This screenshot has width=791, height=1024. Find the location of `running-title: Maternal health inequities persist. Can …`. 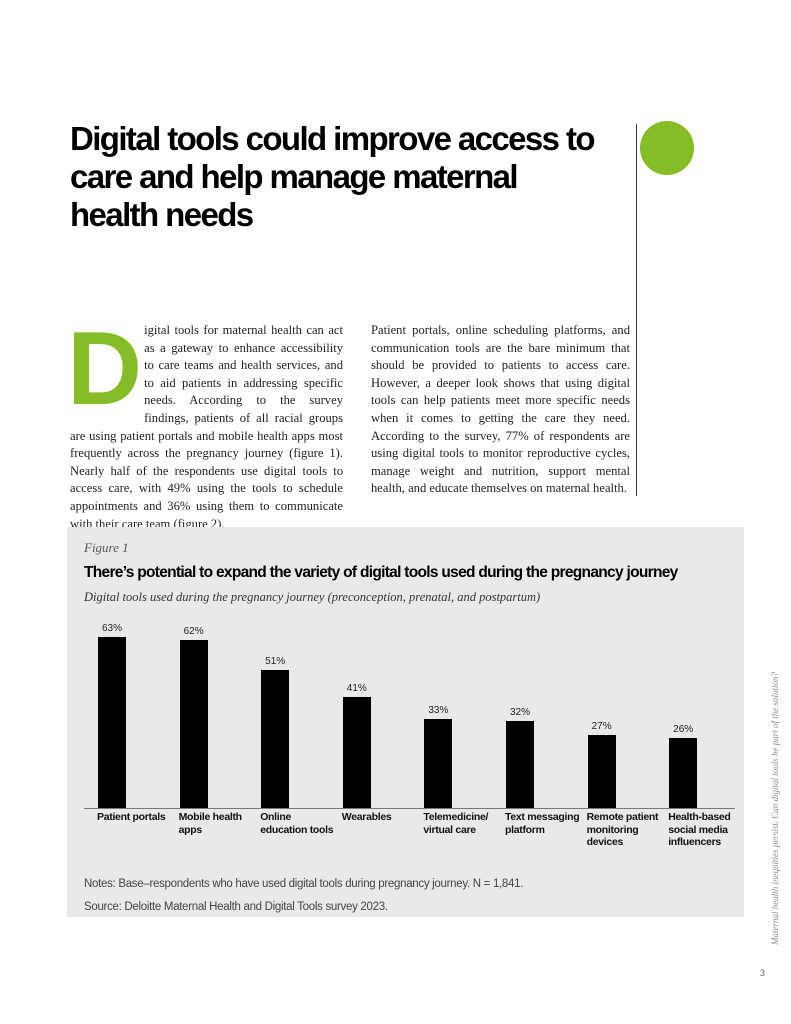

running-title: Maternal health inequities persist. Can … is located at coordinates (775, 808).